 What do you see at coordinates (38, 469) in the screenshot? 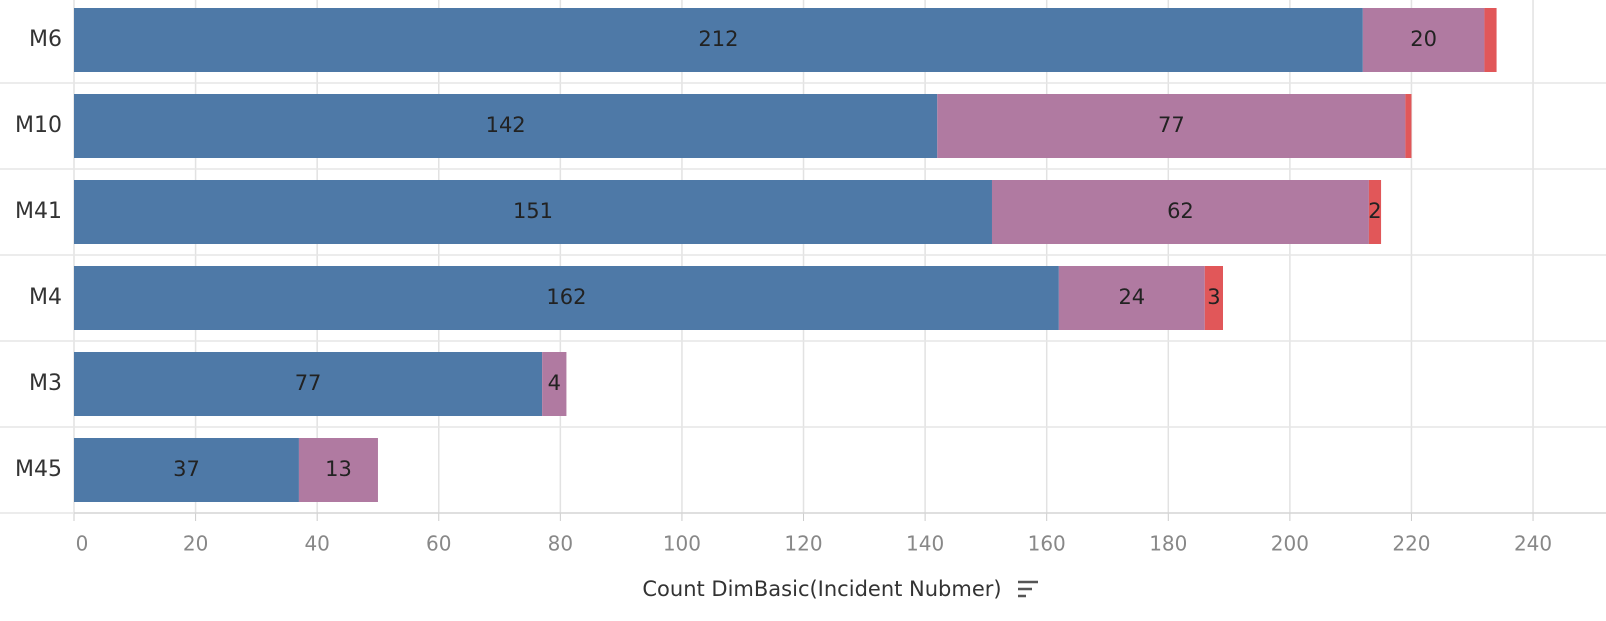
I see `y-tick-label: M45` at bounding box center [38, 469].